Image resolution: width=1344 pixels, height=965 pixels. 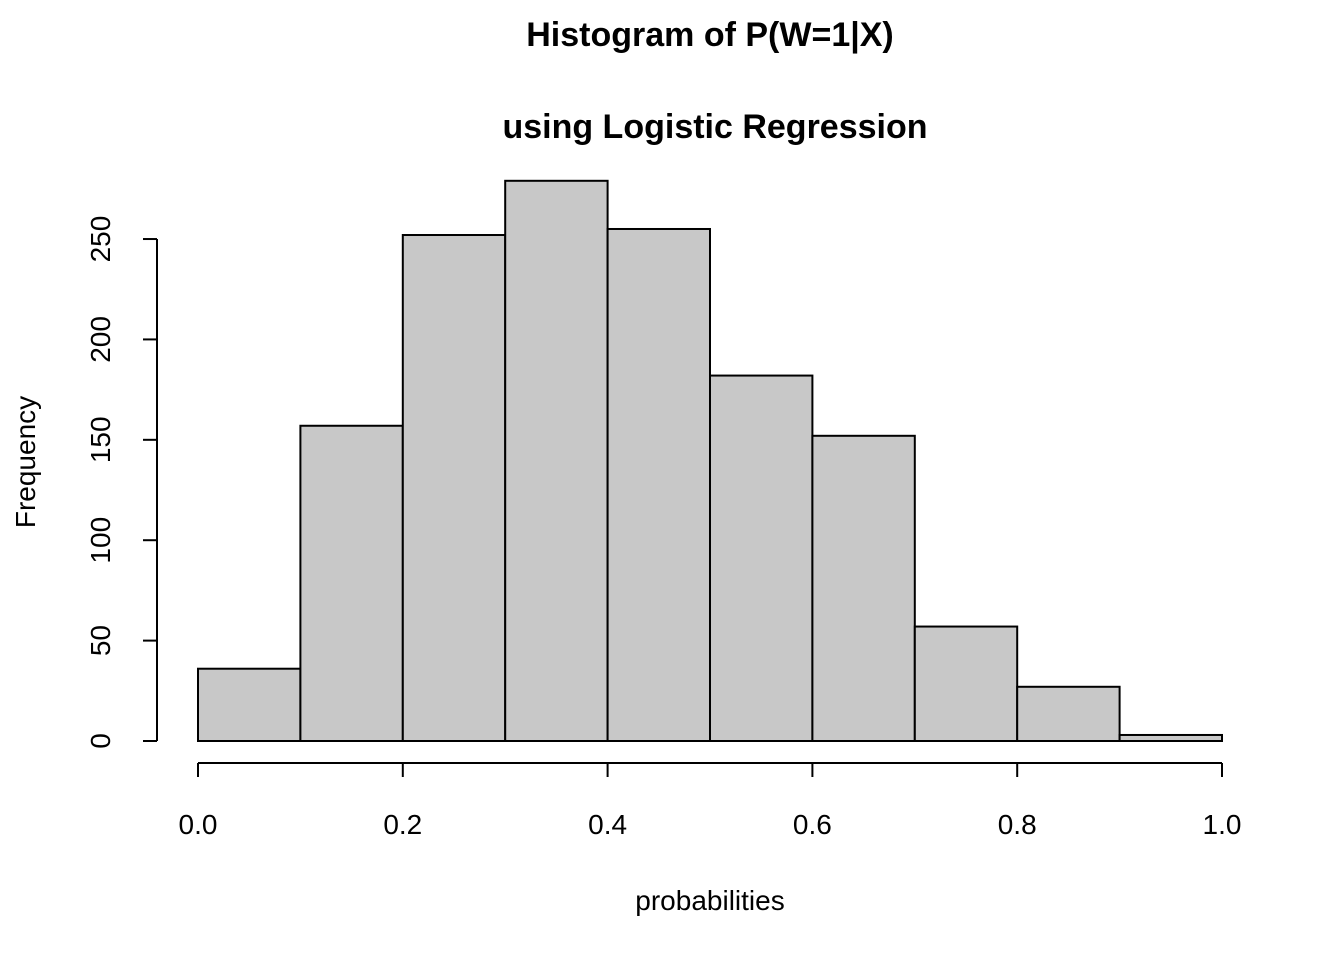 What do you see at coordinates (100, 339) in the screenshot?
I see `y-tick-label: 200` at bounding box center [100, 339].